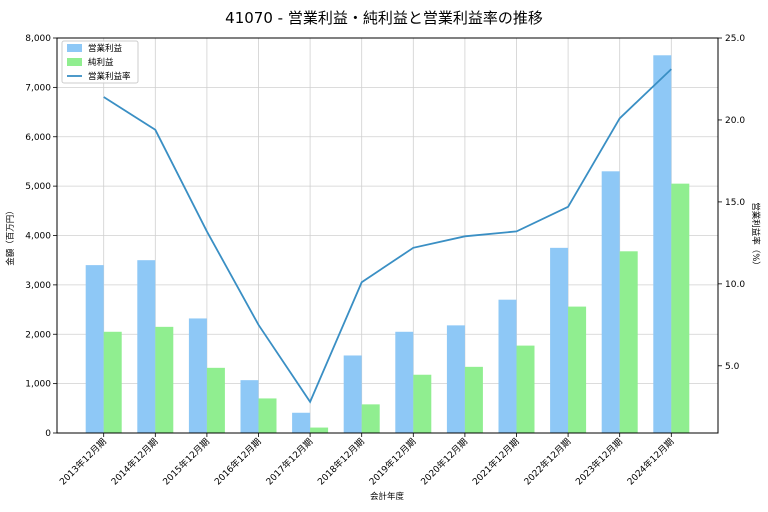 Image resolution: width=768 pixels, height=512 pixels. I want to click on x-tick-label-11: 2024年12月期, so click(651, 462).